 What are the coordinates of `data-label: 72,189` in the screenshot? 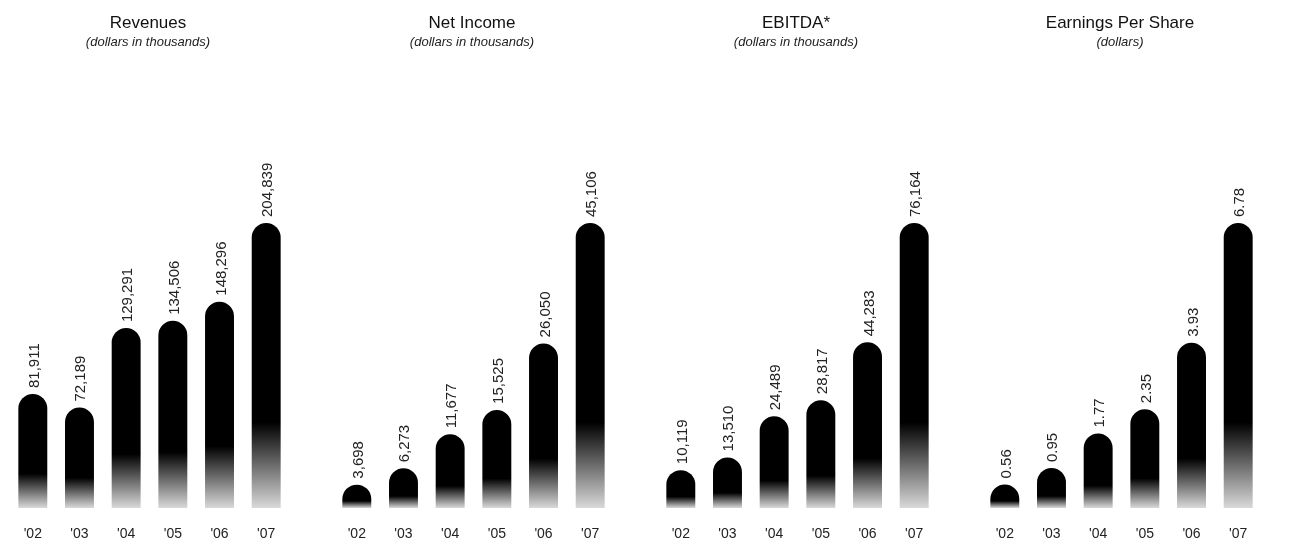 It's located at (80, 378).